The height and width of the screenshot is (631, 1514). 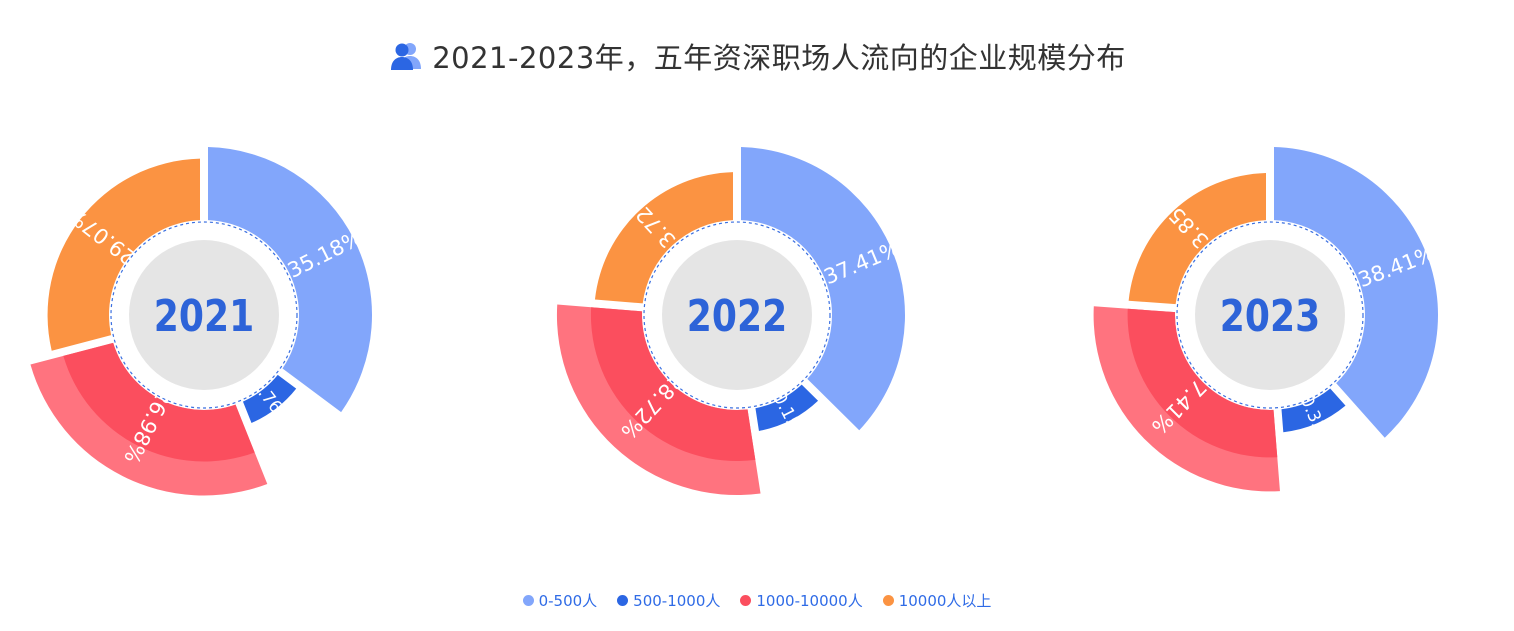 I want to click on legend-item-4: 10000人以上, so click(x=937, y=600).